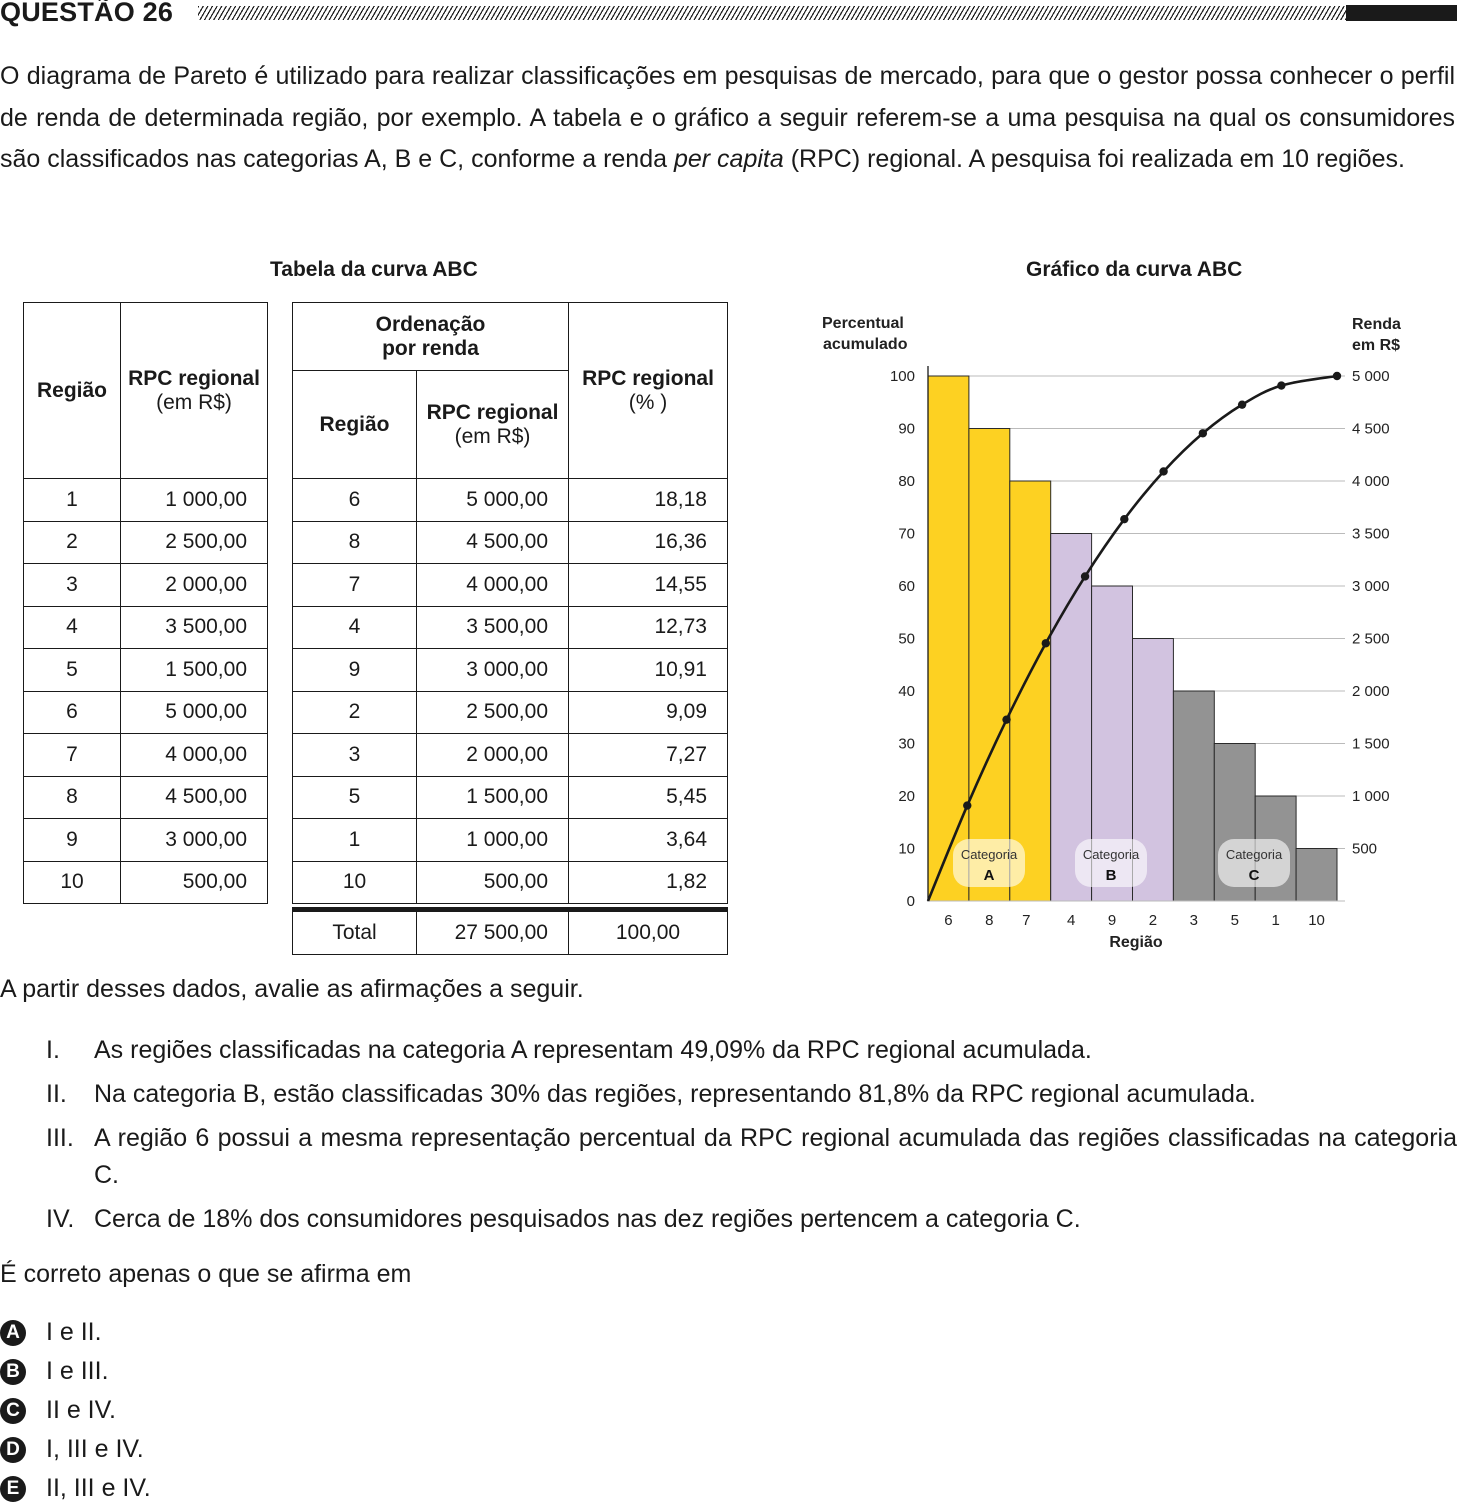  I want to click on answer-option-e: E II, III e IV., so click(75, 1488).